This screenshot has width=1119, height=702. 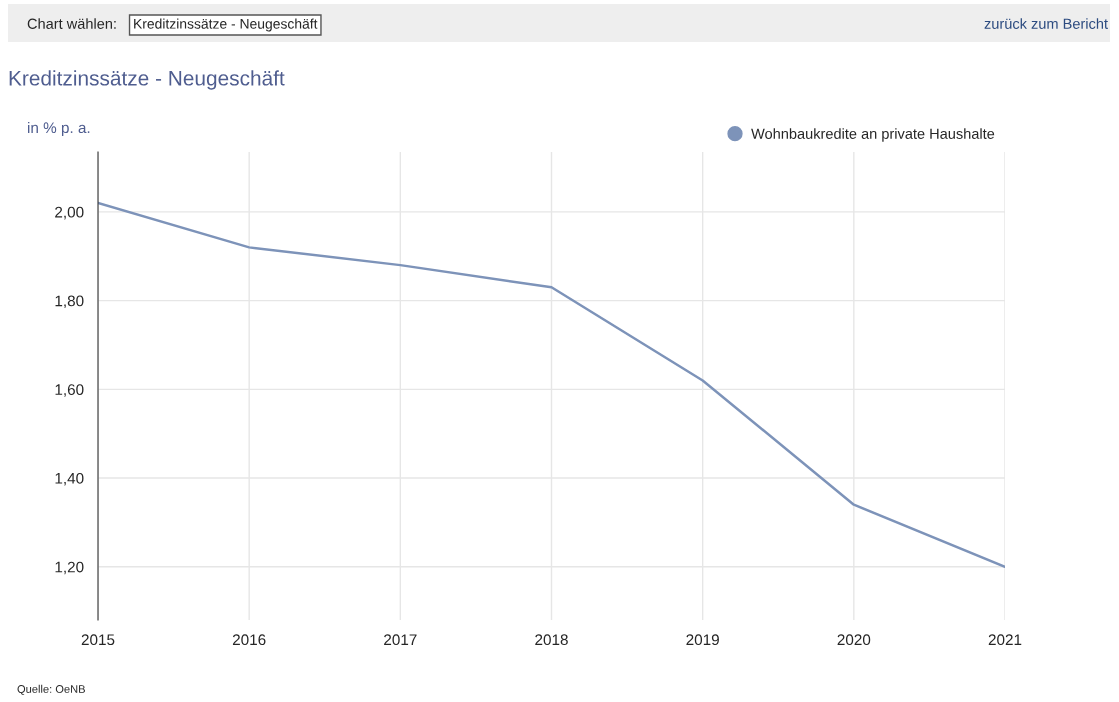 I want to click on x-tick-label: 2021, so click(x=1005, y=640).